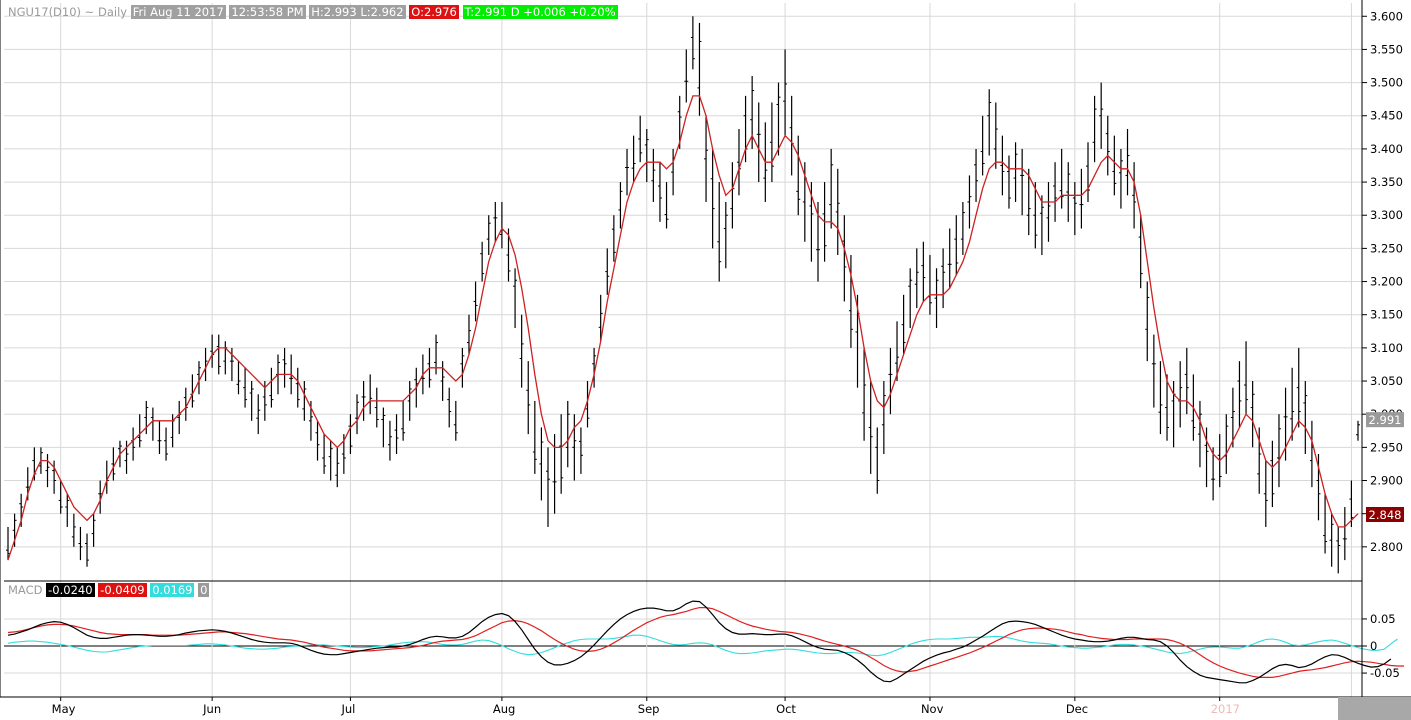 The width and height of the screenshot is (1411, 720). Describe the element at coordinates (540, 12) in the screenshot. I see `last-change-box: T:2.991 D +0.006 +0.20%` at that location.